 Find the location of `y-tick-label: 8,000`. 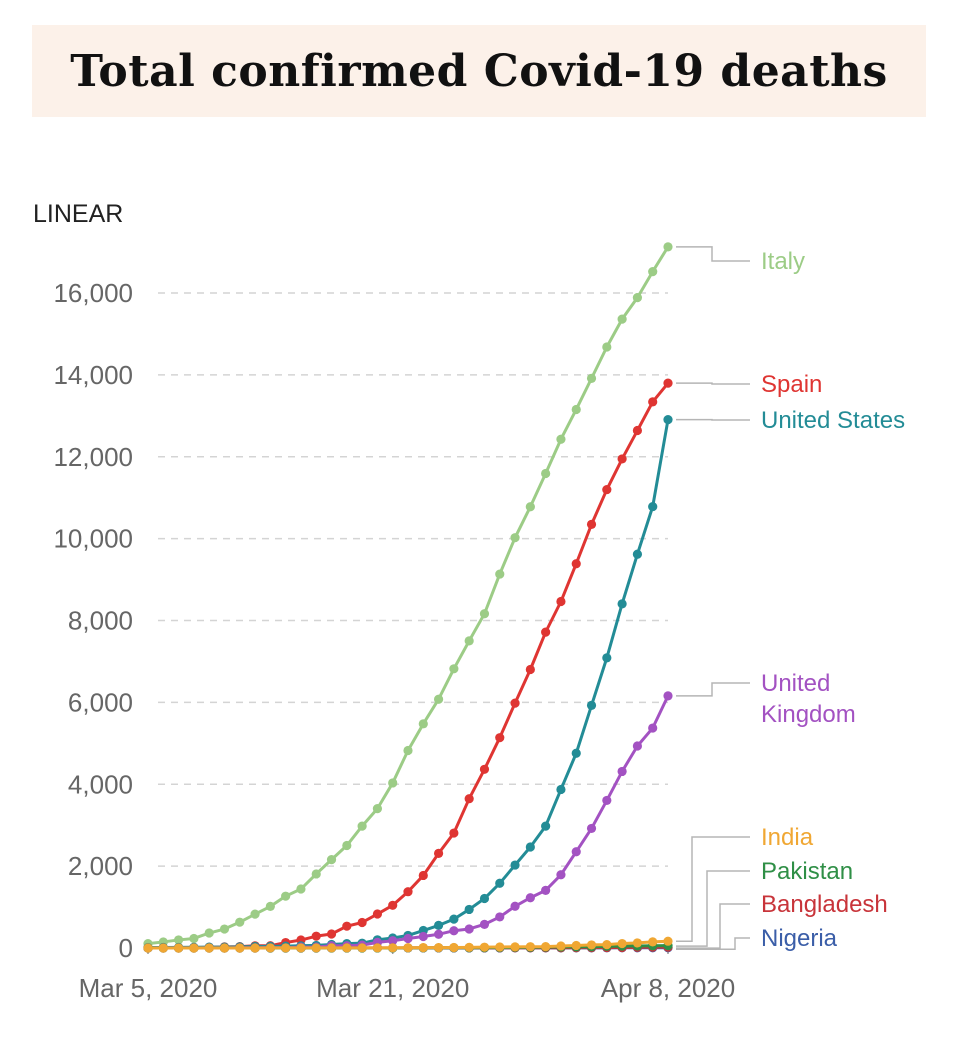

y-tick-label: 8,000 is located at coordinates (100, 621).